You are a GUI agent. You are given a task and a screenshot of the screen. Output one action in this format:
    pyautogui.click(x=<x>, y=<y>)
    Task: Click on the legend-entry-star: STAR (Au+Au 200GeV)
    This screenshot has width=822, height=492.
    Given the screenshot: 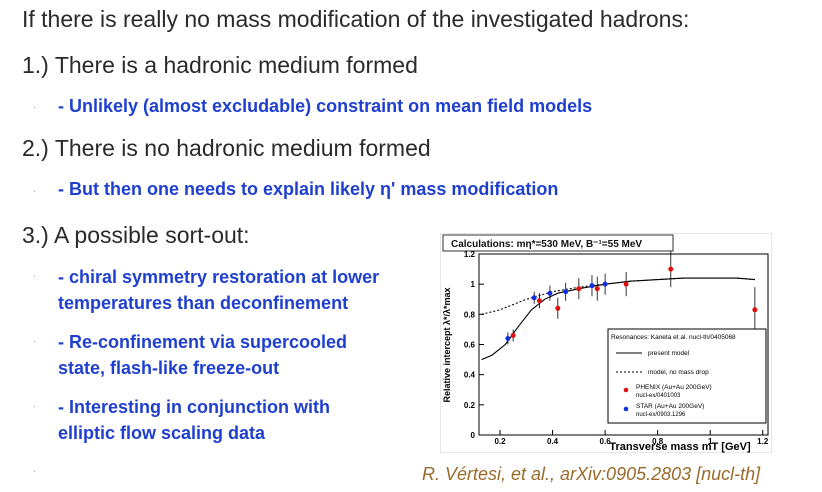 What is the action you would take?
    pyautogui.click(x=670, y=406)
    